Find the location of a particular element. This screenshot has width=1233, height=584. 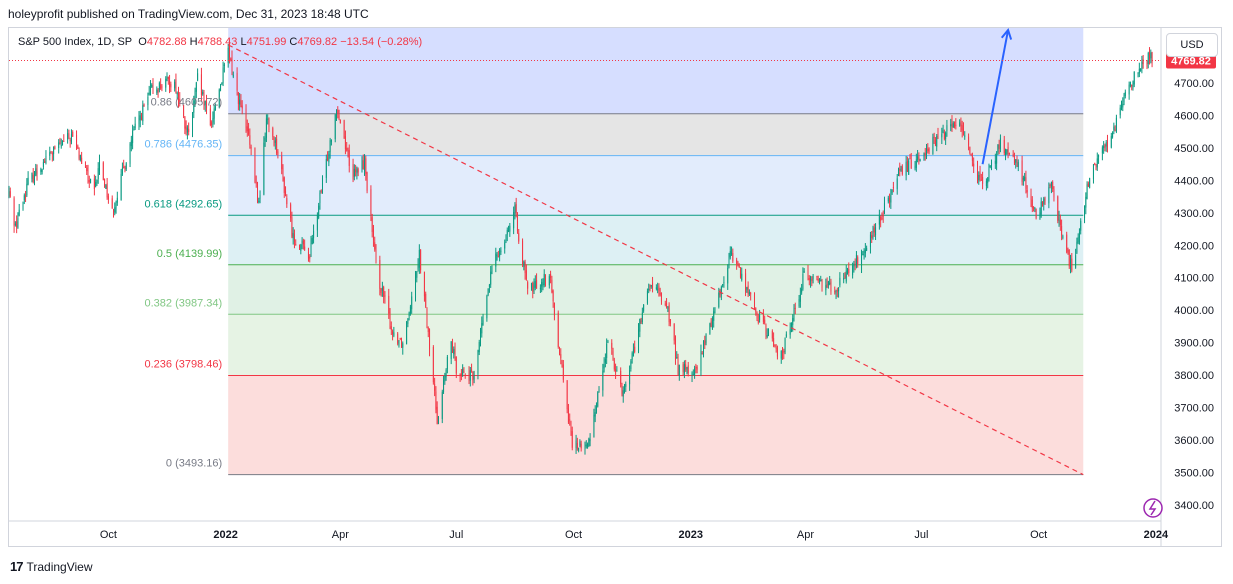

price-tick-label: 3600.00 is located at coordinates (1194, 441).